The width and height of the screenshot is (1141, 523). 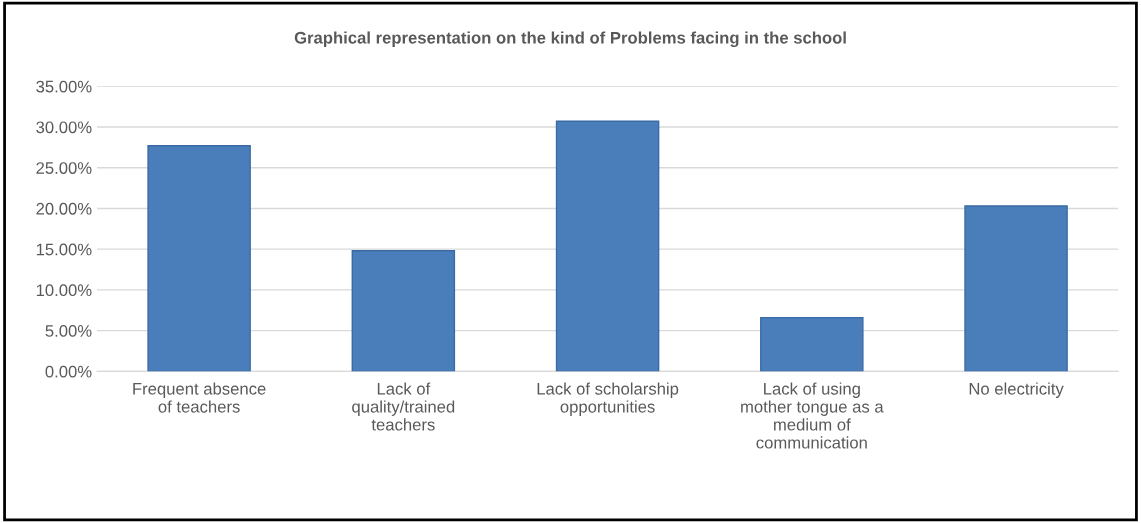 What do you see at coordinates (64, 290) in the screenshot?
I see `y-tick-label: 10.00%` at bounding box center [64, 290].